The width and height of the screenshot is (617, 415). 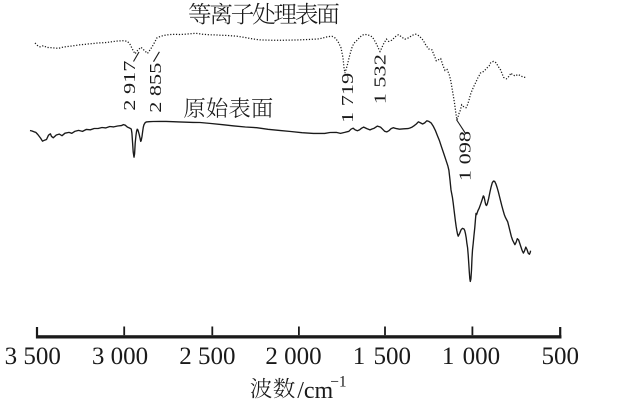 What do you see at coordinates (465, 156) in the screenshot?
I see `svg-text: 1 098` at bounding box center [465, 156].